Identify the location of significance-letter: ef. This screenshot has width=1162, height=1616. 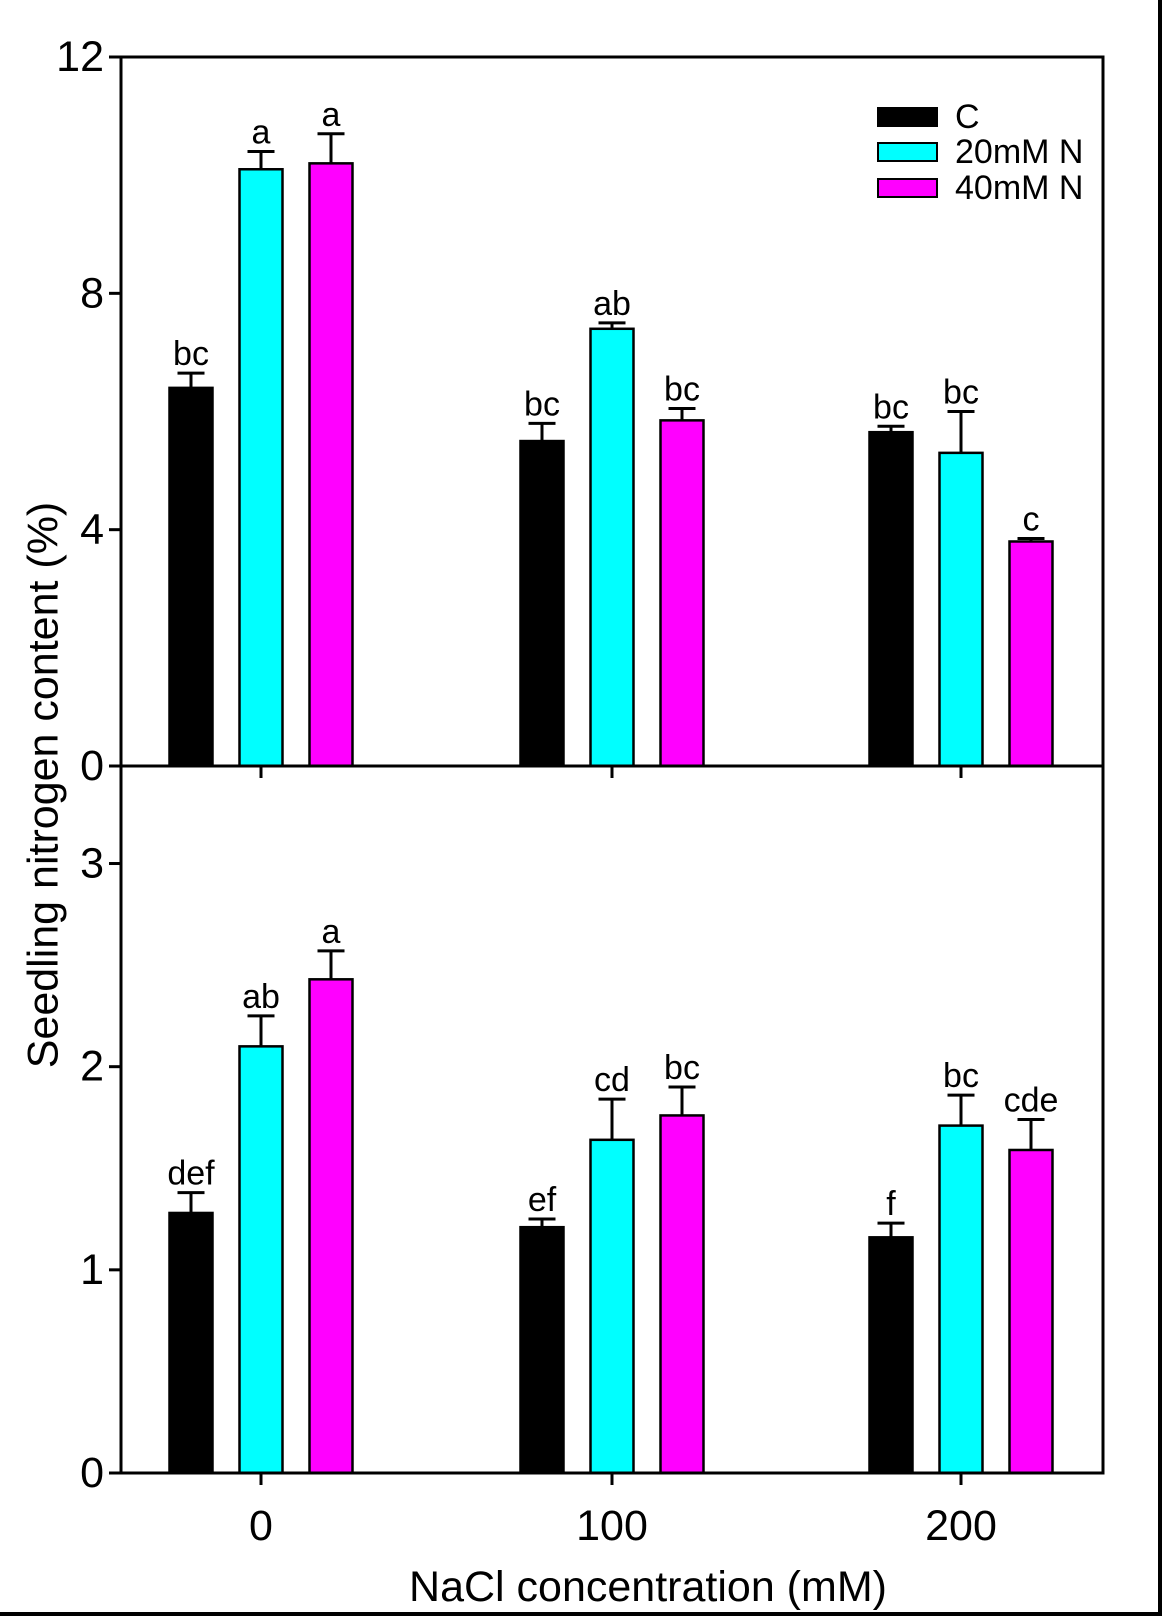
(542, 1200).